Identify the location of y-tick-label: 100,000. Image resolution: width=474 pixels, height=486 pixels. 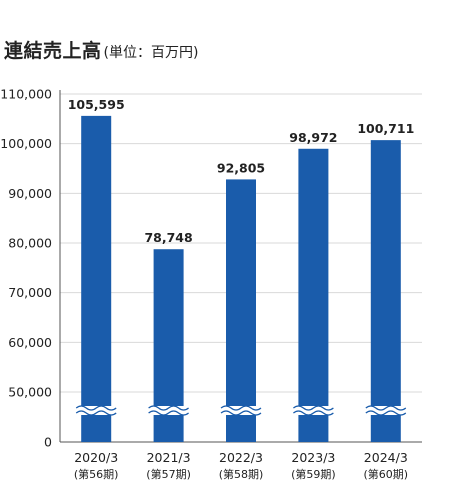
(26, 143).